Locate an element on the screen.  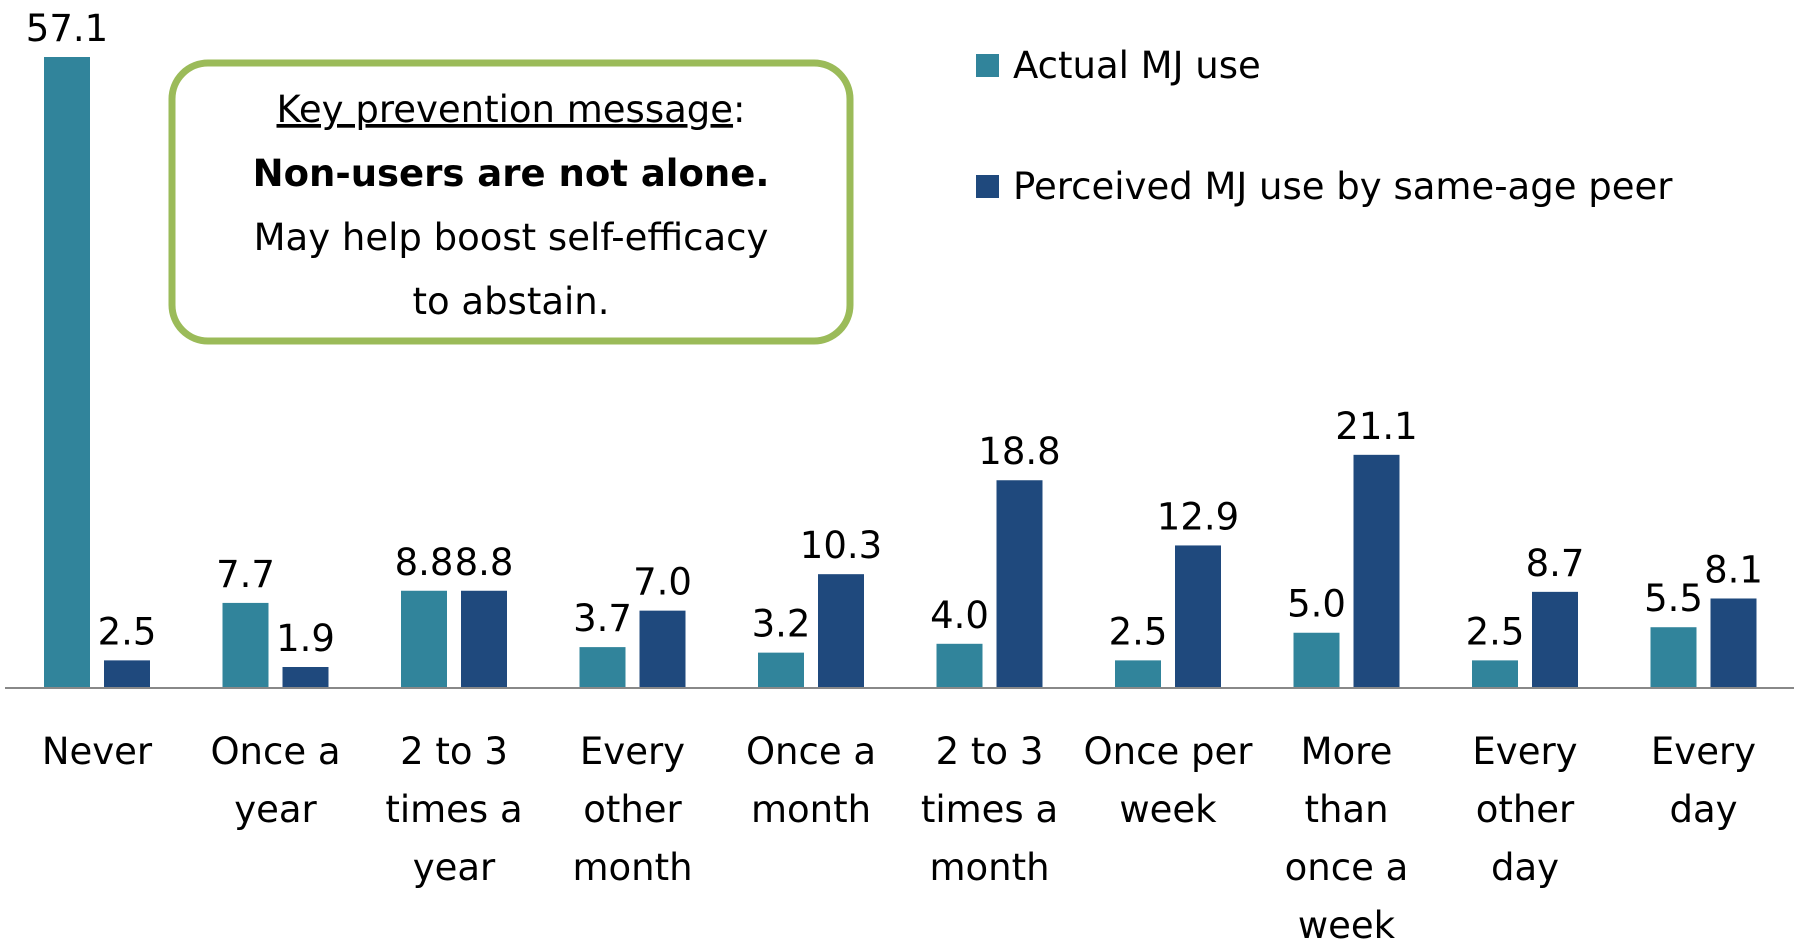
value-label: 57.1 is located at coordinates (67, 28).